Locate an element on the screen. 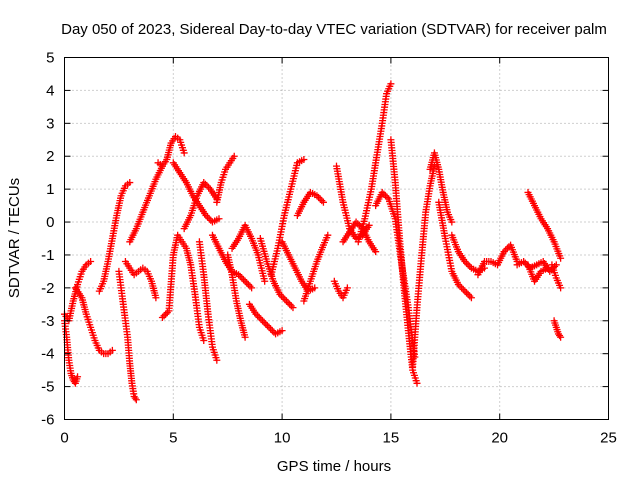 Image resolution: width=640 pixels, height=480 pixels. x-tick-label: 15 is located at coordinates (391, 438).